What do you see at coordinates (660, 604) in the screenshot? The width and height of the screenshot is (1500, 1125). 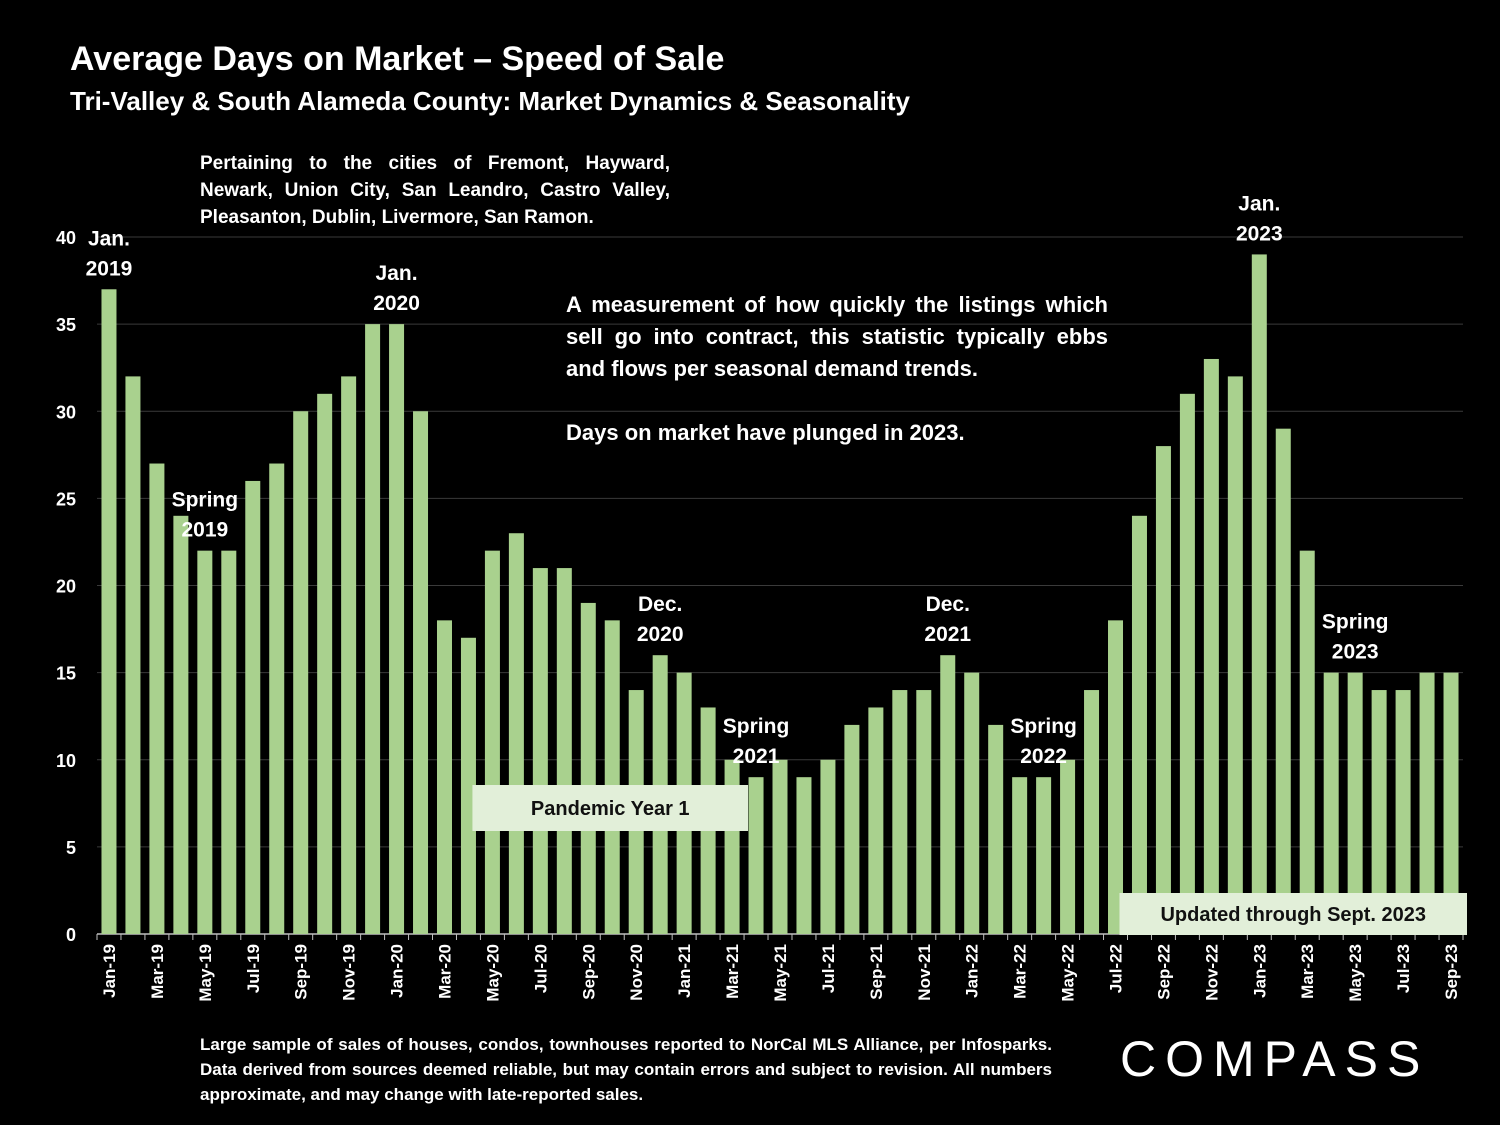 I see `annotation-label: Dec.` at bounding box center [660, 604].